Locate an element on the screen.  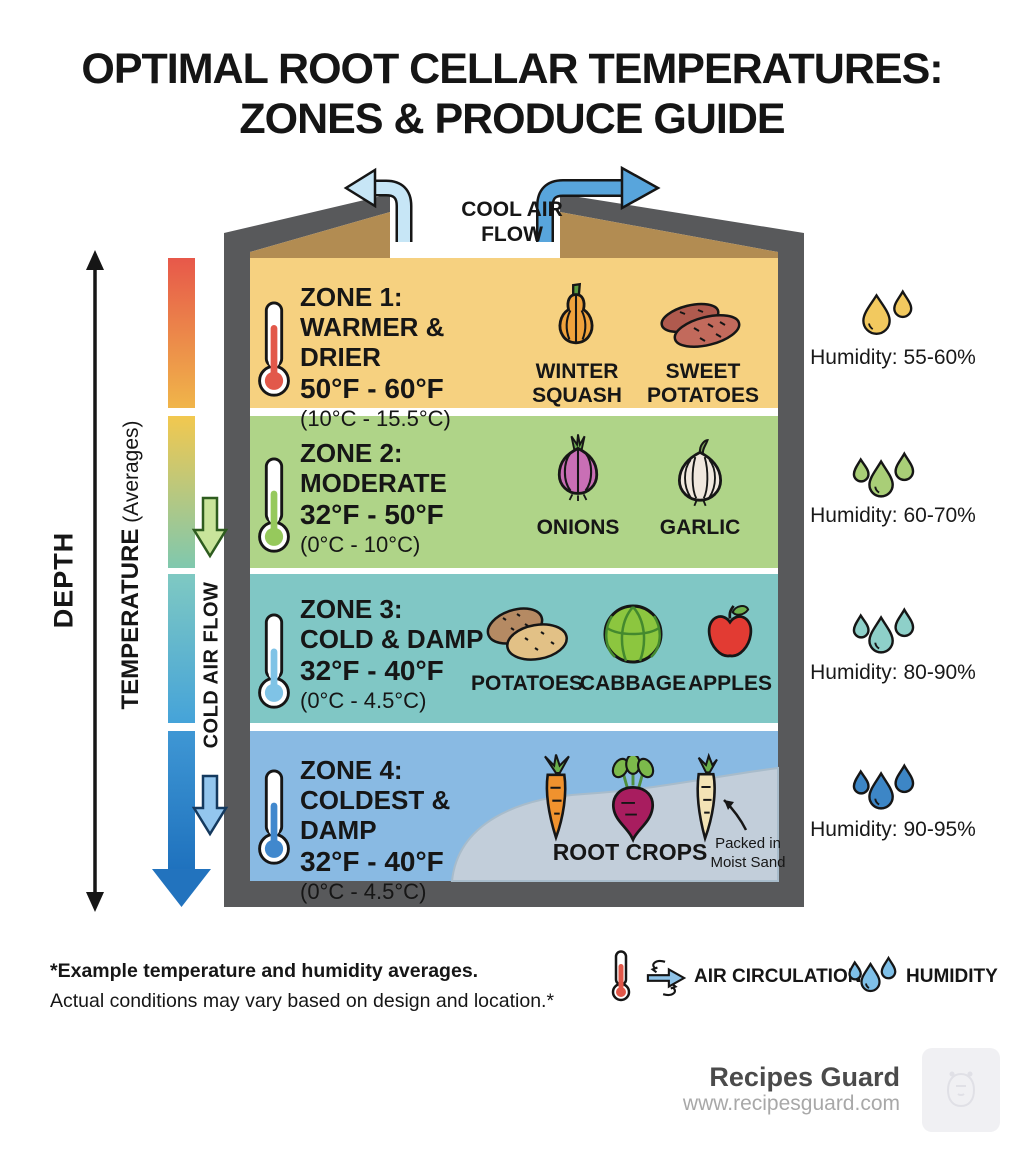
winter-squash-label: WINTER SQUASH is located at coordinates (577, 383).